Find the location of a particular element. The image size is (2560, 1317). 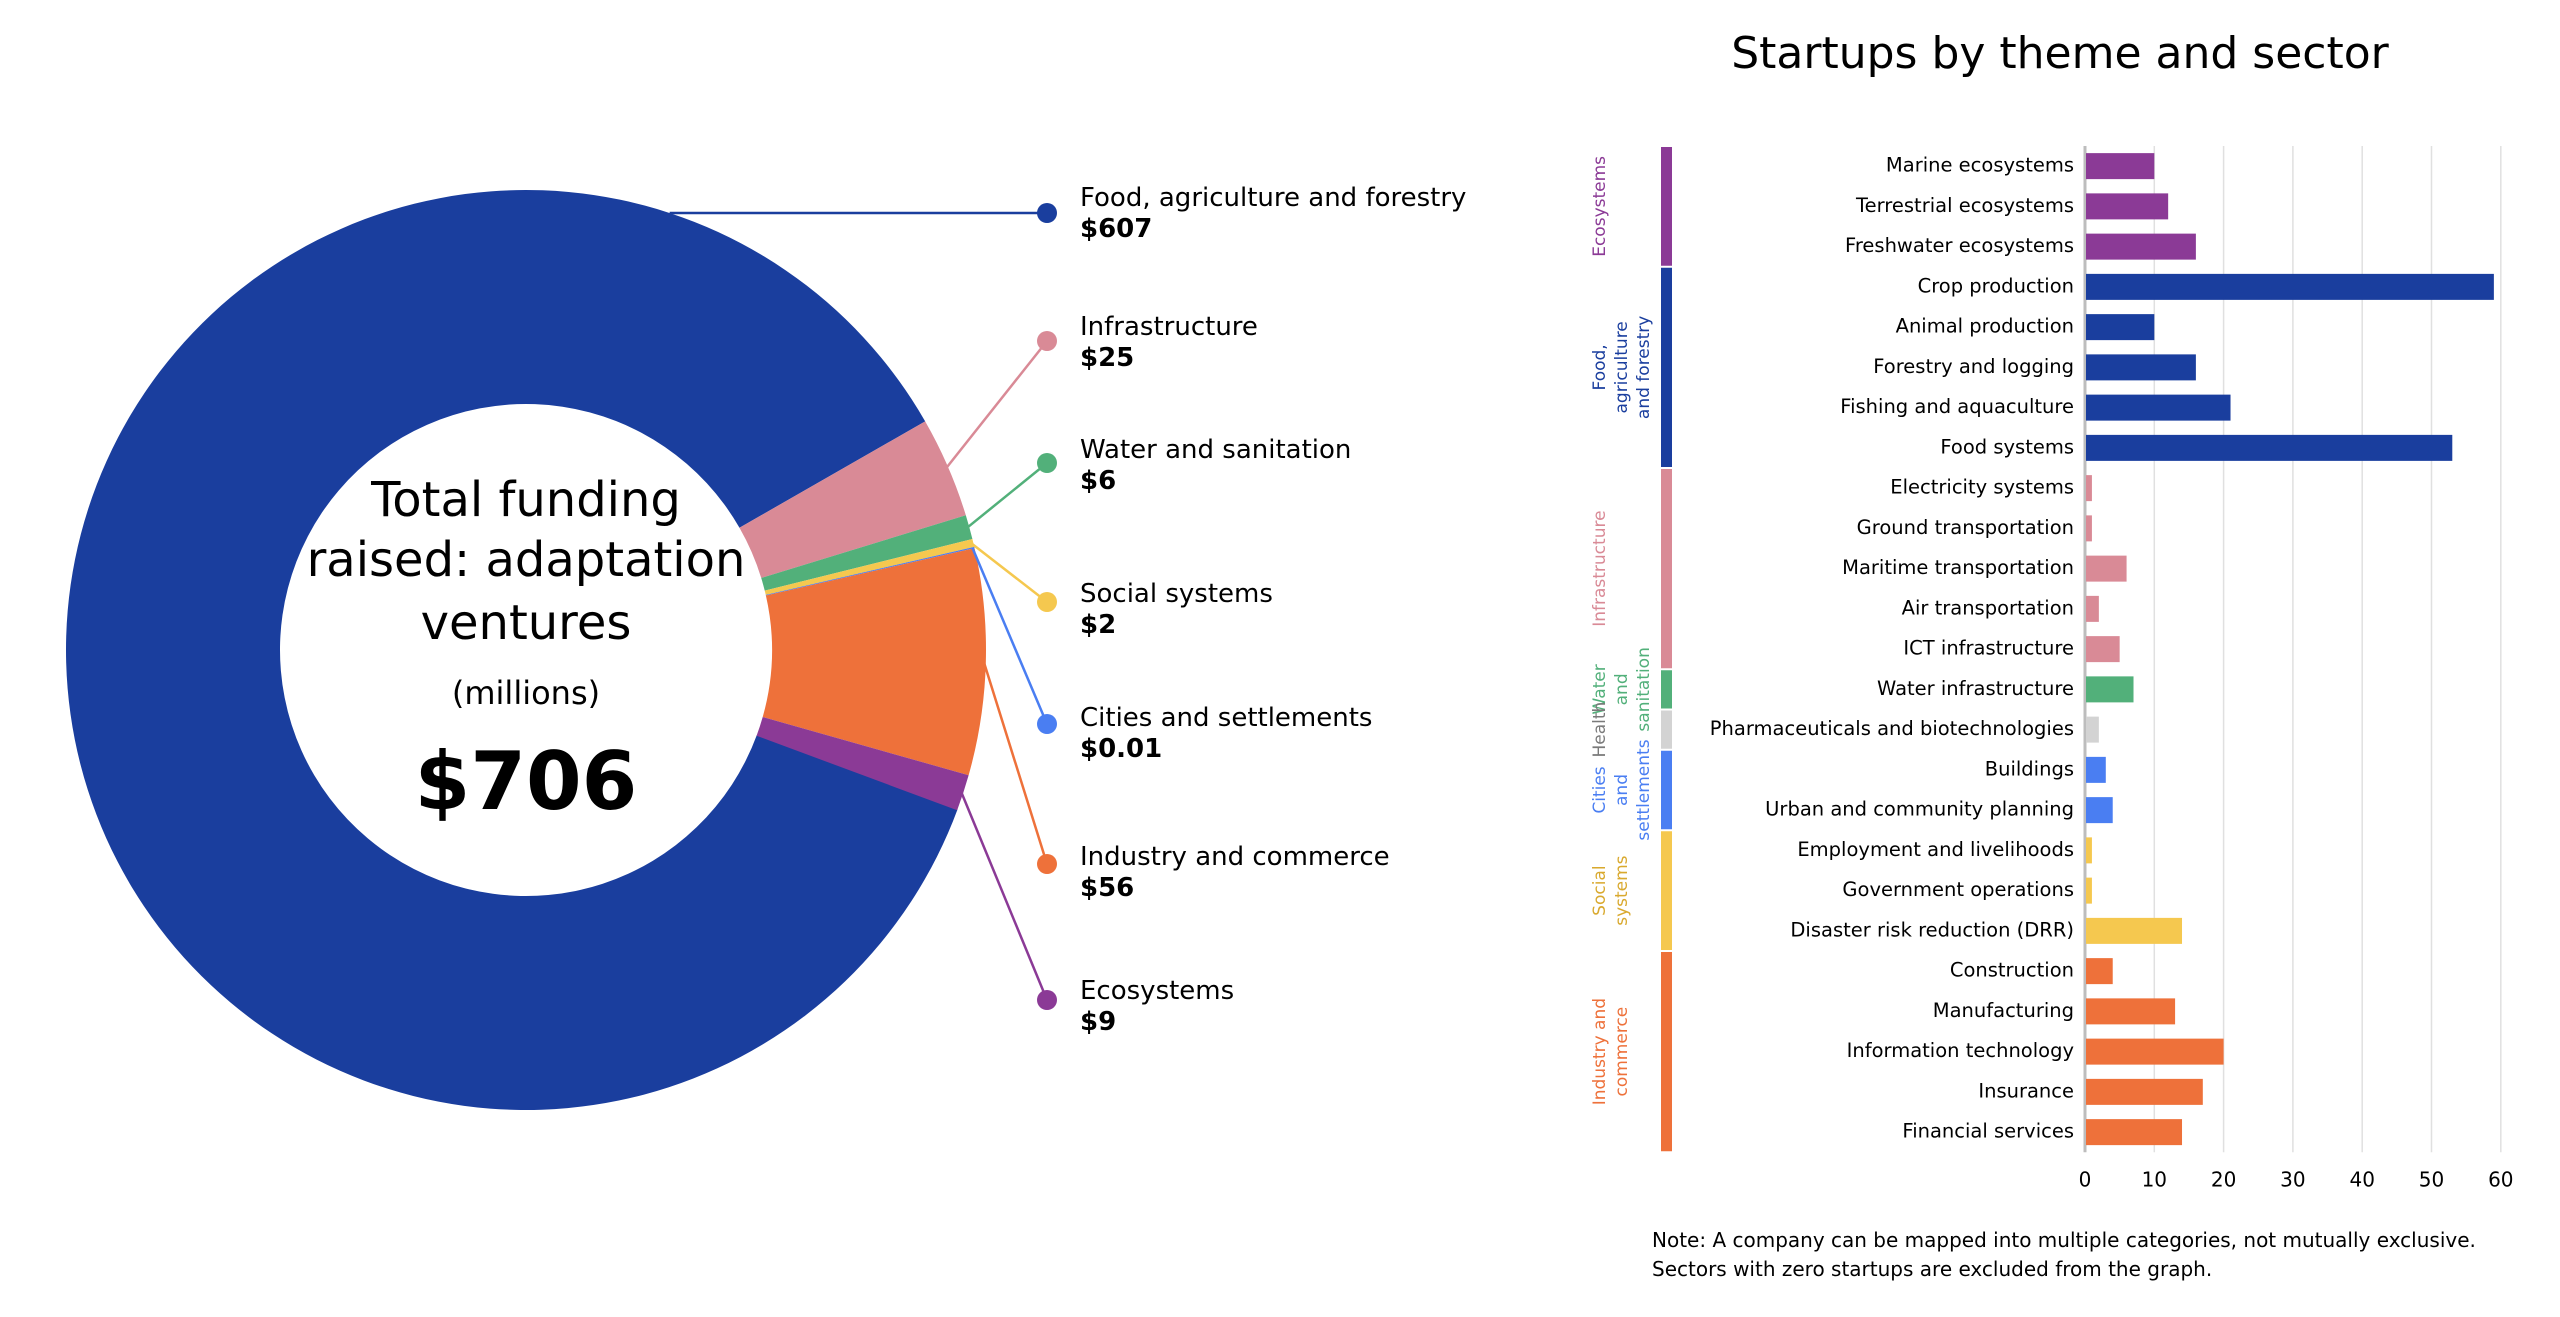

bar-category-label: Crop production is located at coordinates (1996, 285).